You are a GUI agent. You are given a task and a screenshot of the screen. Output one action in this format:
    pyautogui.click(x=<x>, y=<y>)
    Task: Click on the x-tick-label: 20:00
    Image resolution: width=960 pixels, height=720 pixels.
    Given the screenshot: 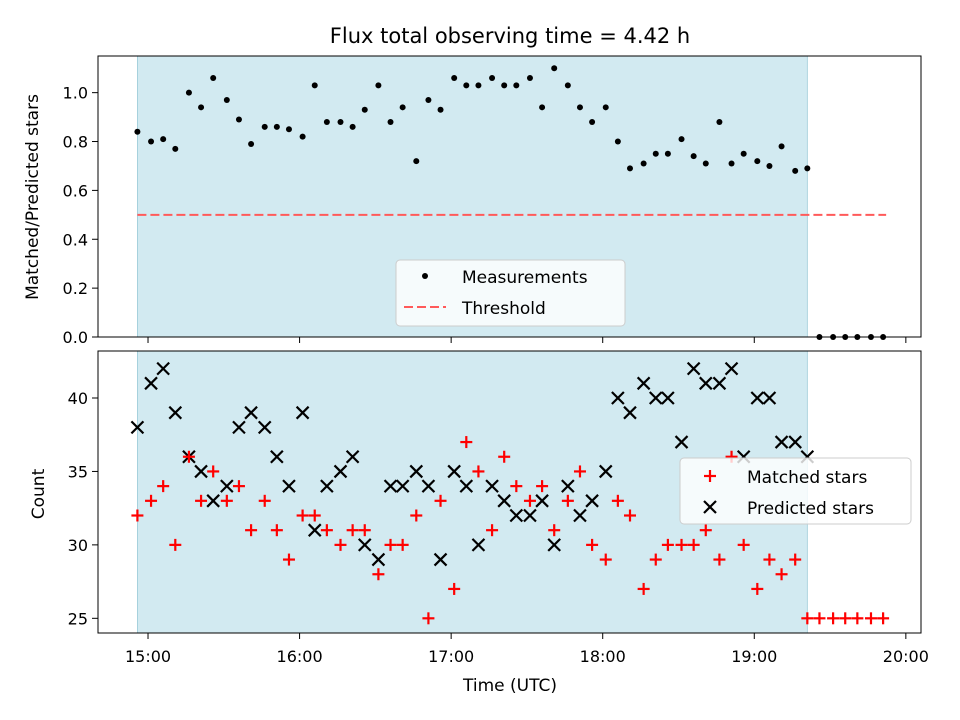 What is the action you would take?
    pyautogui.click(x=906, y=656)
    